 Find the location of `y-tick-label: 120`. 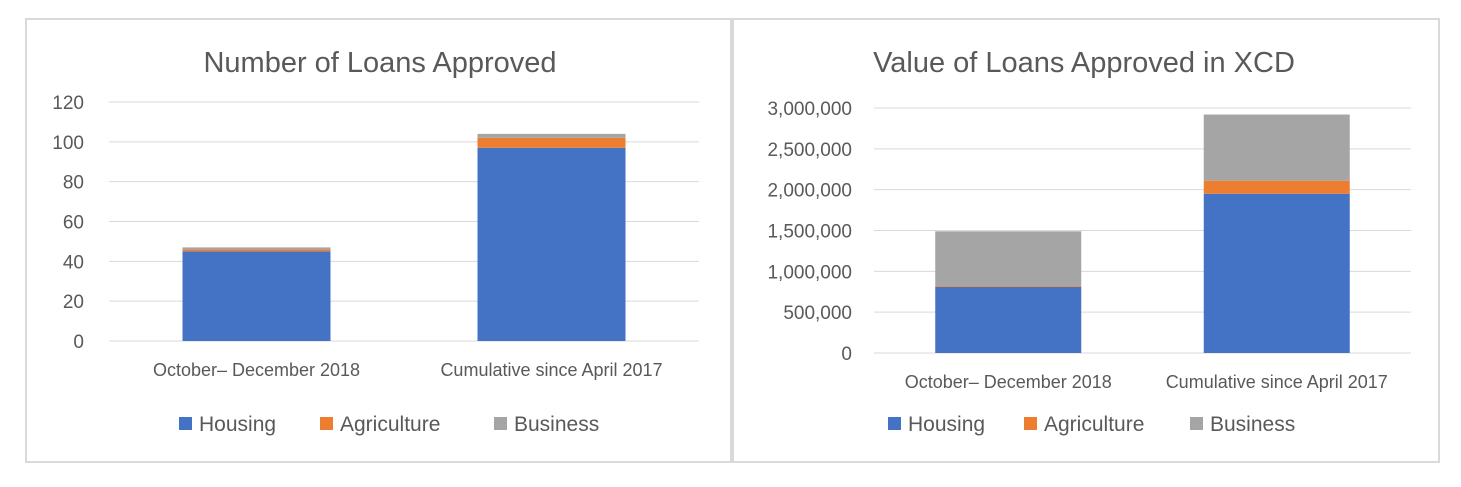

y-tick-label: 120 is located at coordinates (68, 103).